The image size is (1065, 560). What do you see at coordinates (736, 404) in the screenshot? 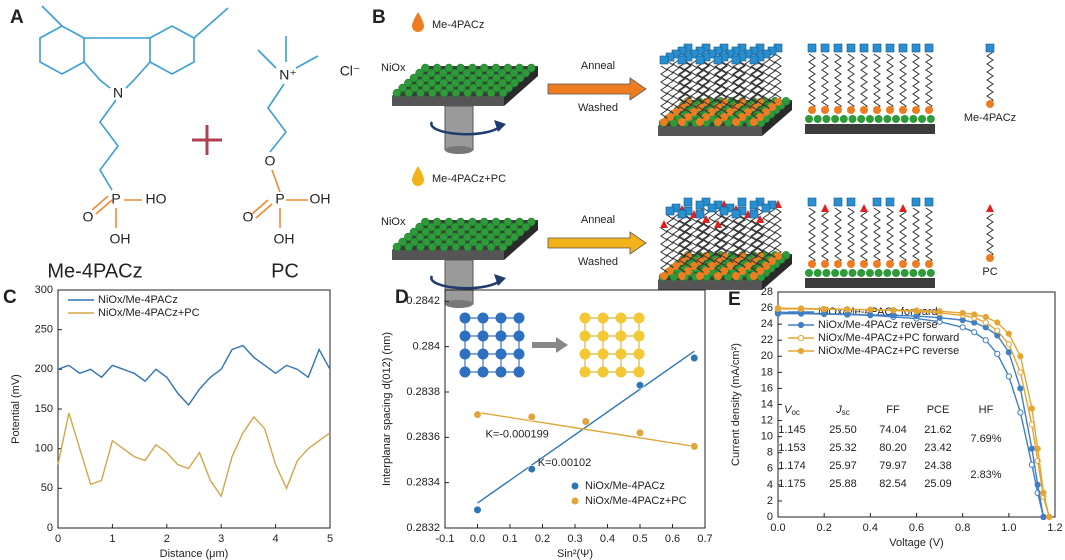
I see `y-axis-label: Current density (mA/cm²)` at bounding box center [736, 404].